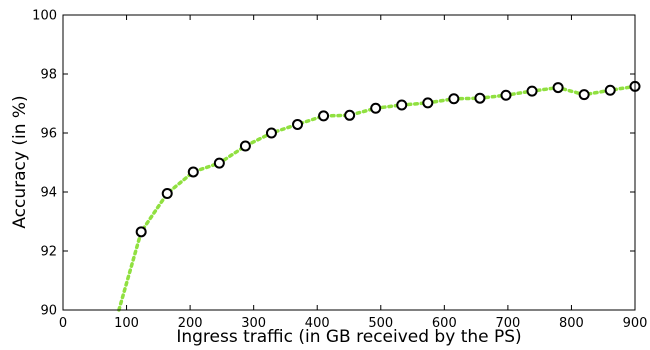  What do you see at coordinates (48, 134) in the screenshot?
I see `y-tick-label: 96` at bounding box center [48, 134].